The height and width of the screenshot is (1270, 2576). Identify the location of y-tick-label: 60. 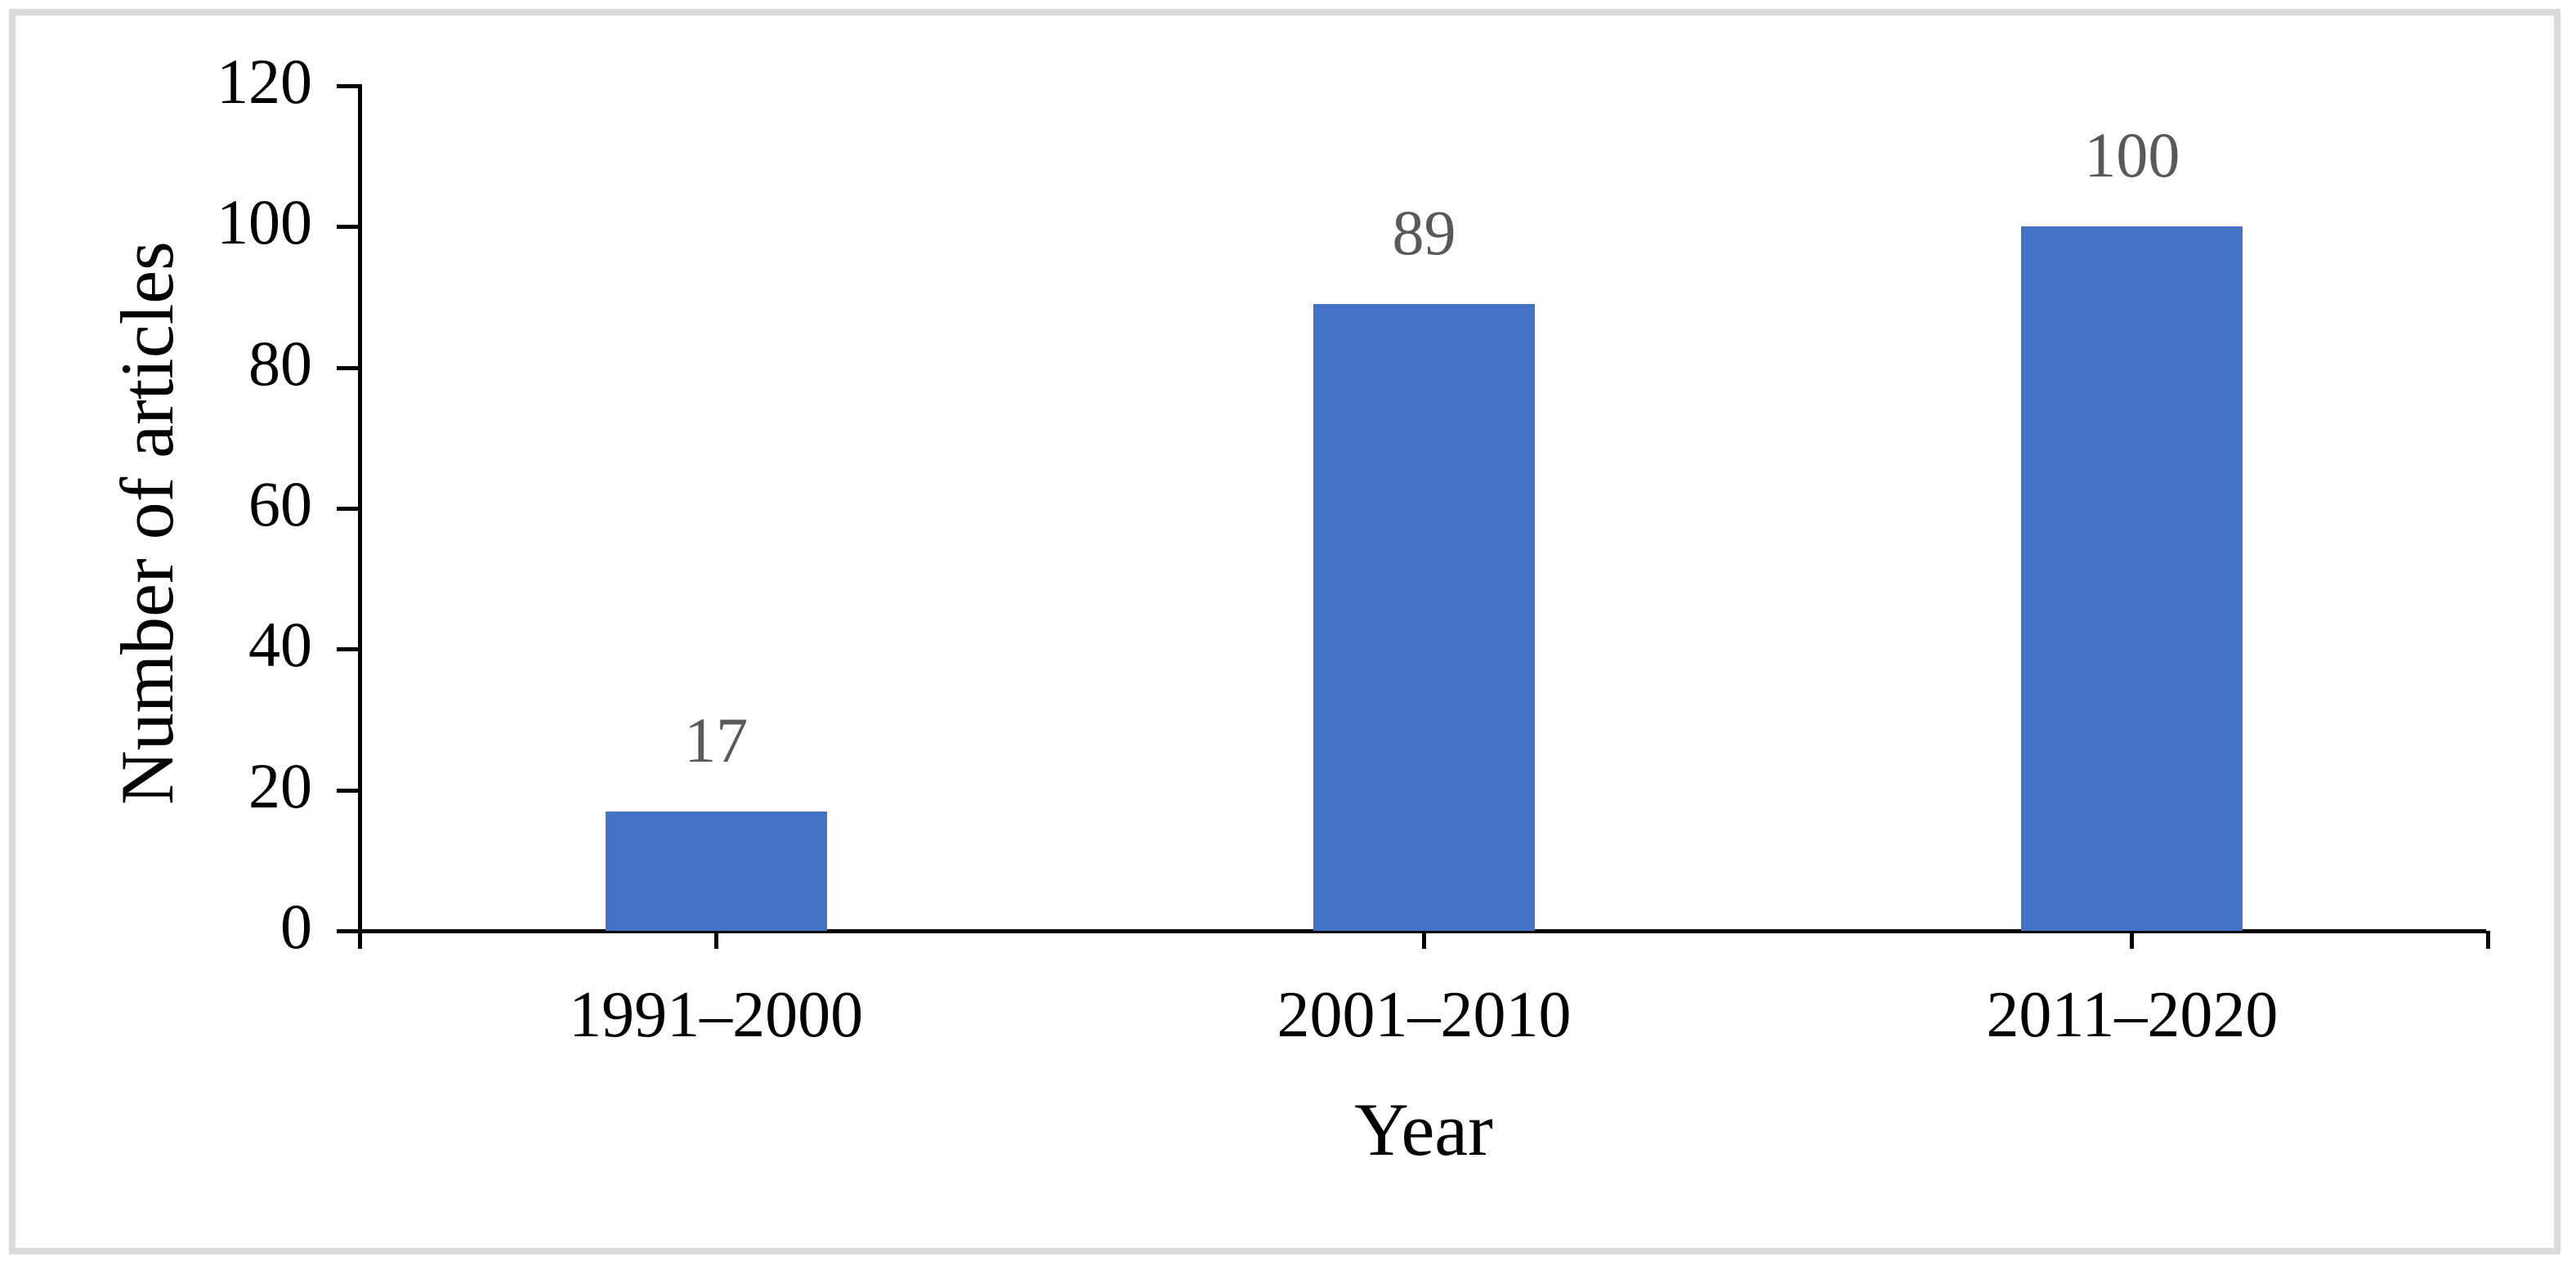
(280, 503).